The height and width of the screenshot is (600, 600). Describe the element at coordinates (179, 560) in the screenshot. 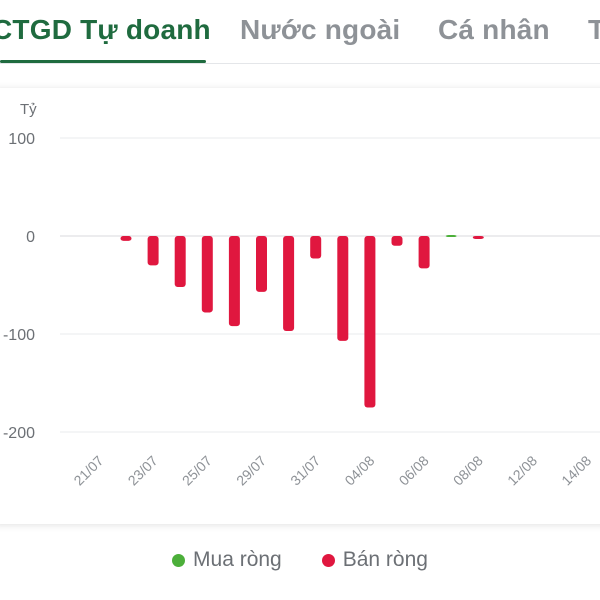

I see `legend-dot-buy` at that location.